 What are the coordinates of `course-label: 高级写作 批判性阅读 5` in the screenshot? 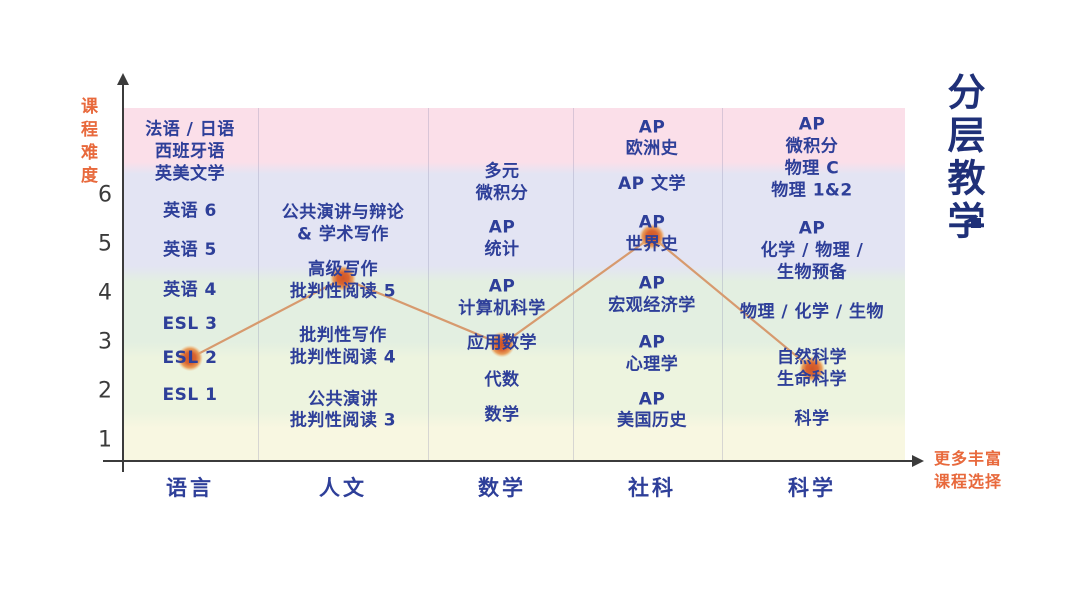 It's located at (343, 280).